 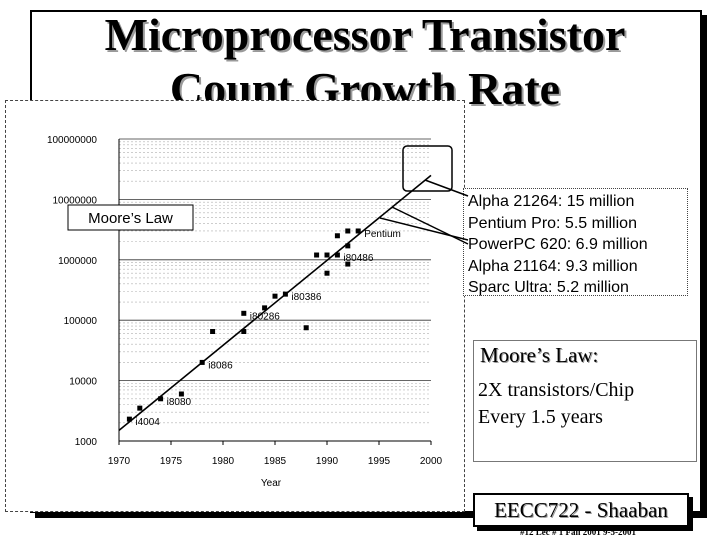 I want to click on data-point-label: i8086, so click(x=220, y=365).